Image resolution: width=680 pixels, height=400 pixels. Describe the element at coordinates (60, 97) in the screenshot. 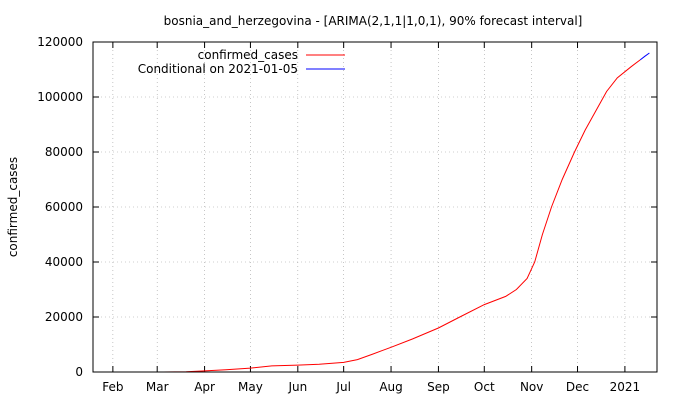

I see `y-tick-label: 100000` at that location.